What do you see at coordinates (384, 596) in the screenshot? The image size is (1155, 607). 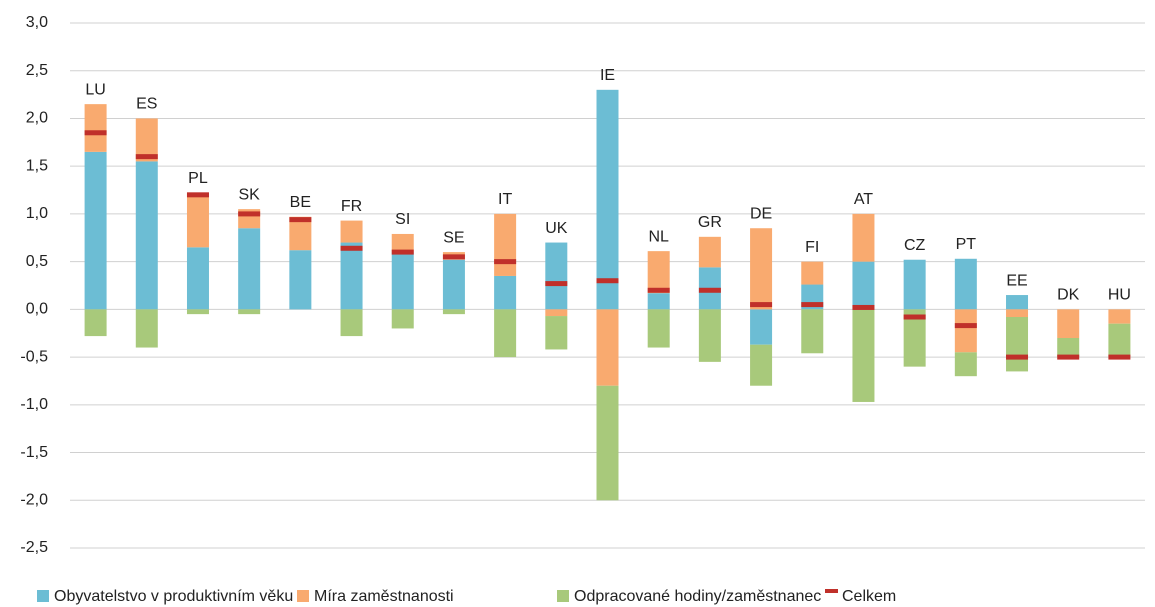 I see `legend-label: Míra zaměstnanosti` at bounding box center [384, 596].